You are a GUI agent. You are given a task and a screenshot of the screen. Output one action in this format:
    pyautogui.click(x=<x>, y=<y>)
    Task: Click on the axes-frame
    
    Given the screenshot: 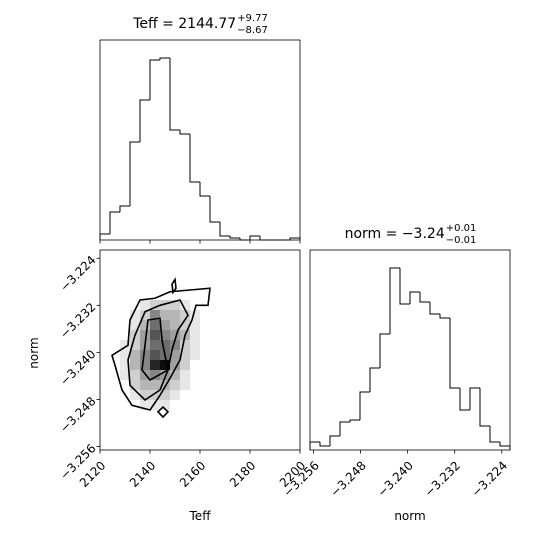 What is the action you would take?
    pyautogui.click(x=200, y=140)
    